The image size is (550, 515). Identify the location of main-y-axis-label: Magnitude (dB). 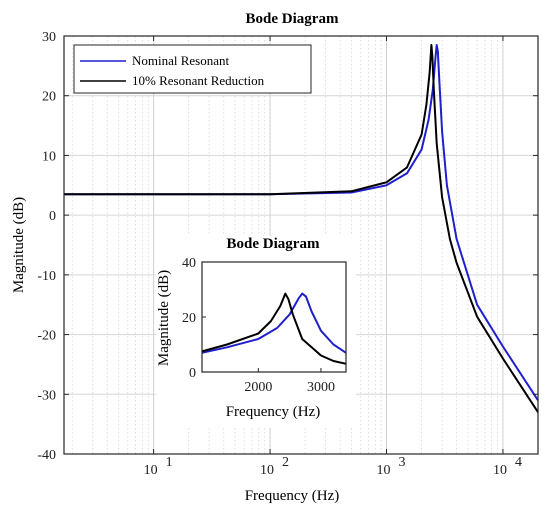
(19, 245).